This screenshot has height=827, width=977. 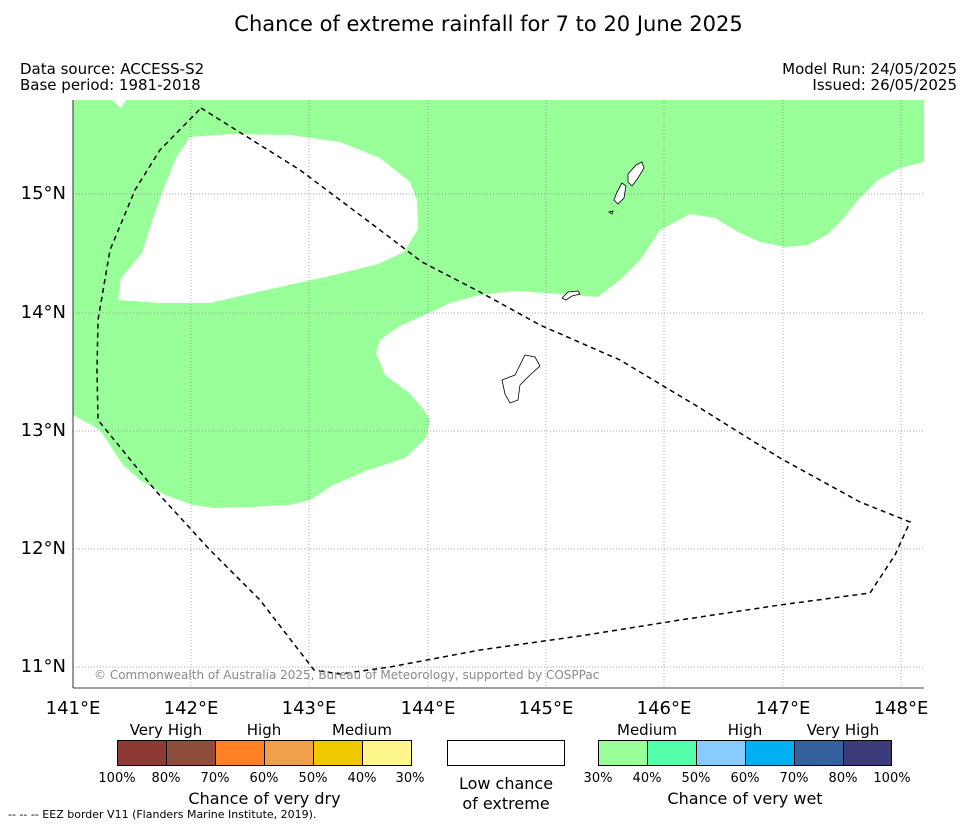 I want to click on islands, so click(x=573, y=282).